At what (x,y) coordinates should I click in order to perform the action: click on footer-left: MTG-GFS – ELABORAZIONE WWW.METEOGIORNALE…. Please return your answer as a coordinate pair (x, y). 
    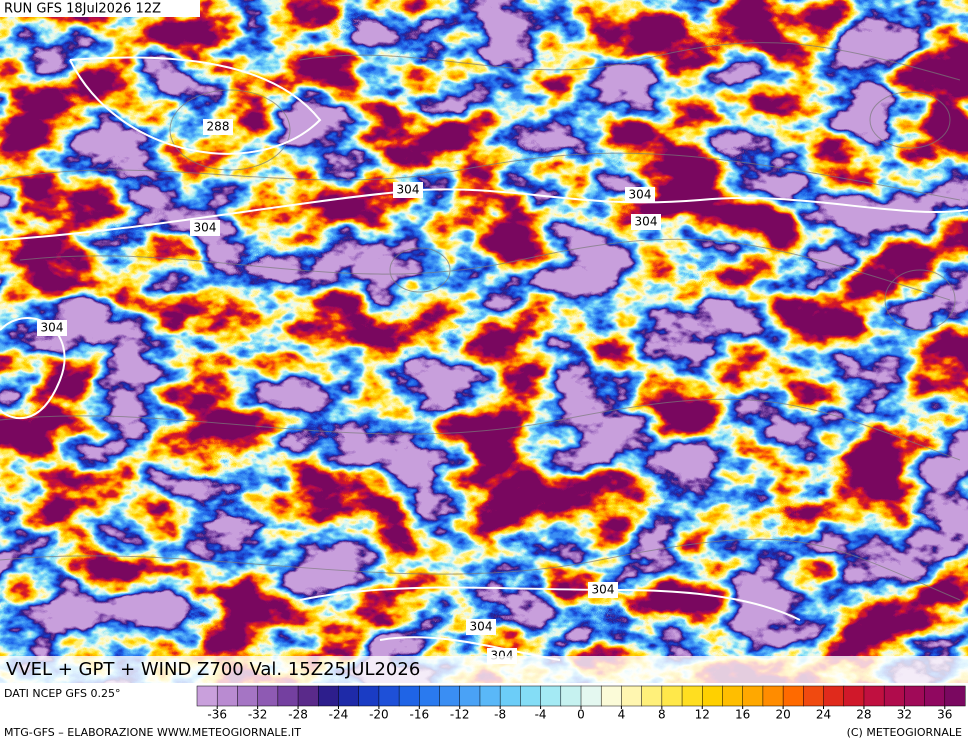
    Looking at the image, I should click on (152, 732).